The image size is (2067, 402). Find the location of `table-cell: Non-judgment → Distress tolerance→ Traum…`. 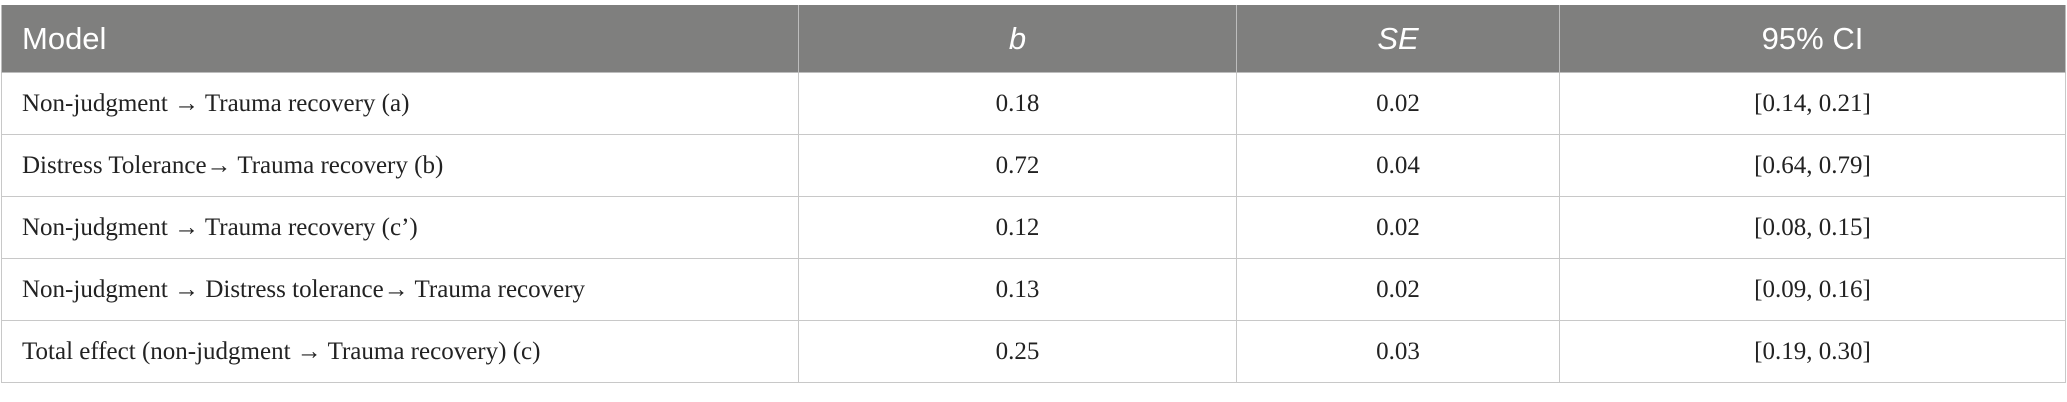

table-cell: Non-judgment → Distress tolerance→ Traum… is located at coordinates (400, 289).